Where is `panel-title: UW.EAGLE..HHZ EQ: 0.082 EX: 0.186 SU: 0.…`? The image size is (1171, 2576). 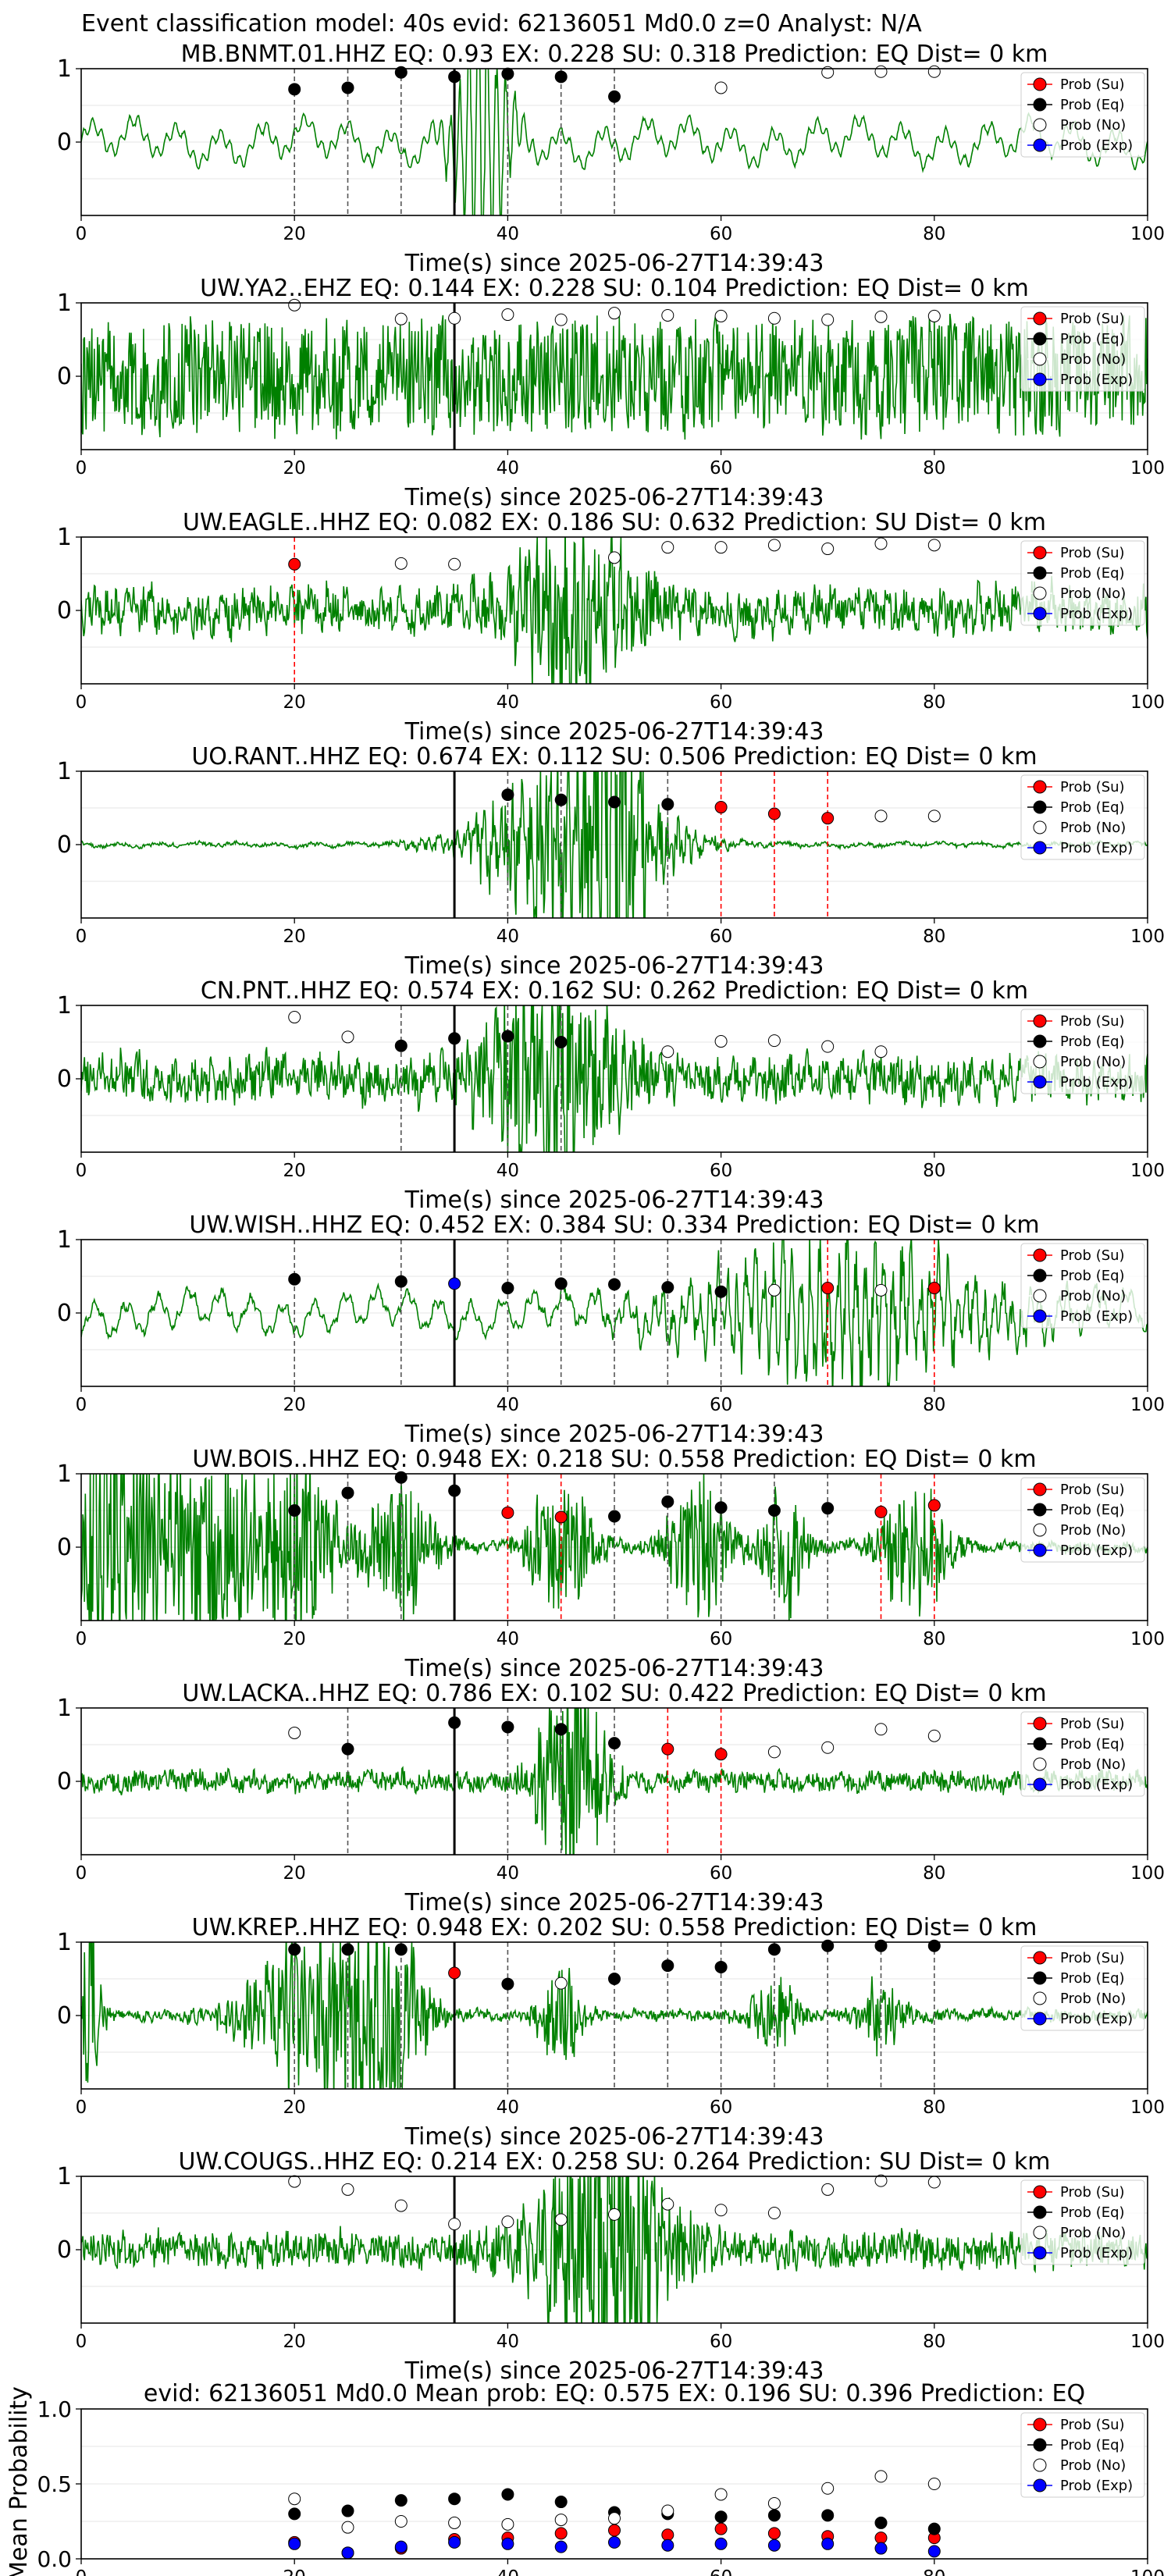 panel-title: UW.EAGLE..HHZ EQ: 0.082 EX: 0.186 SU: 0.… is located at coordinates (614, 522).